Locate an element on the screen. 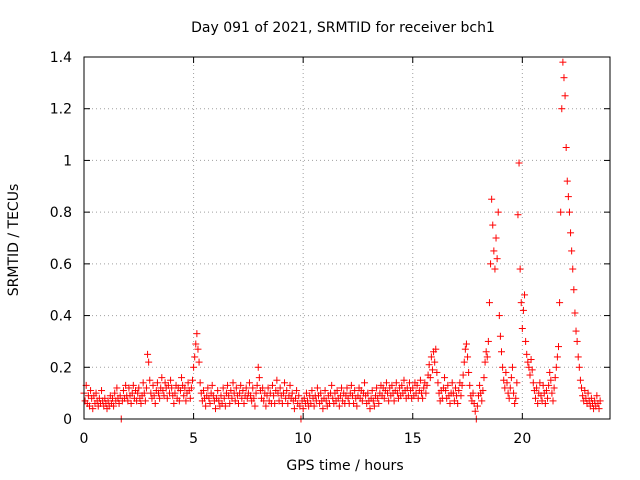 This screenshot has width=640, height=480. x-tick-label: 5 is located at coordinates (193, 439).